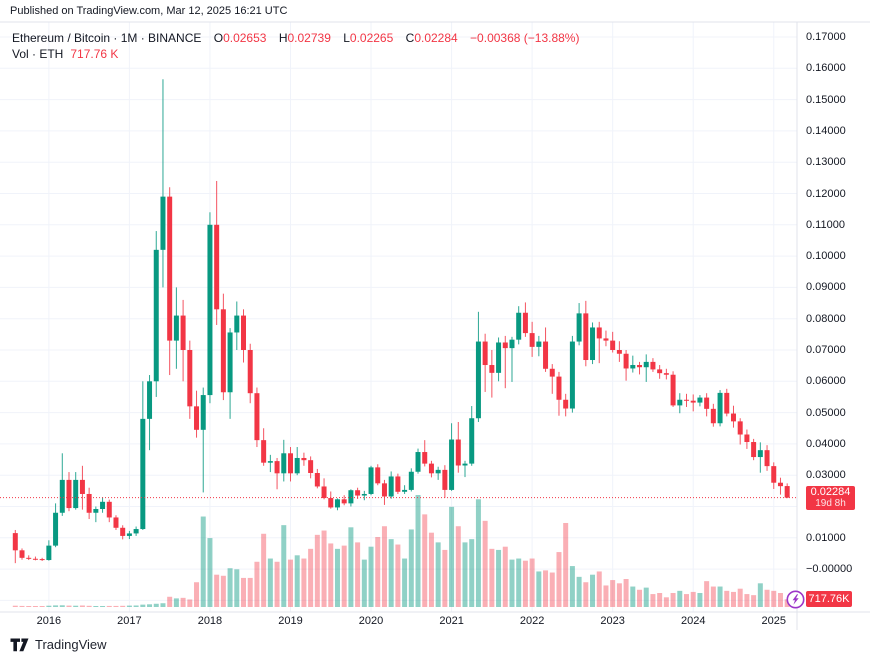 This screenshot has height=660, width=870. What do you see at coordinates (826, 412) in the screenshot?
I see `price-axis-label: 0.05000` at bounding box center [826, 412].